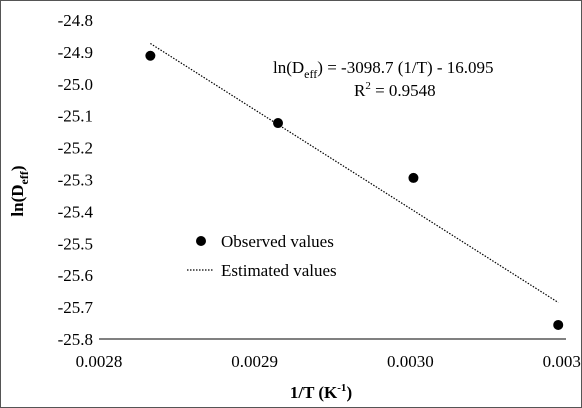 This screenshot has height=408, width=582. What do you see at coordinates (254, 361) in the screenshot?
I see `x-tick-label: 0.0029` at bounding box center [254, 361].